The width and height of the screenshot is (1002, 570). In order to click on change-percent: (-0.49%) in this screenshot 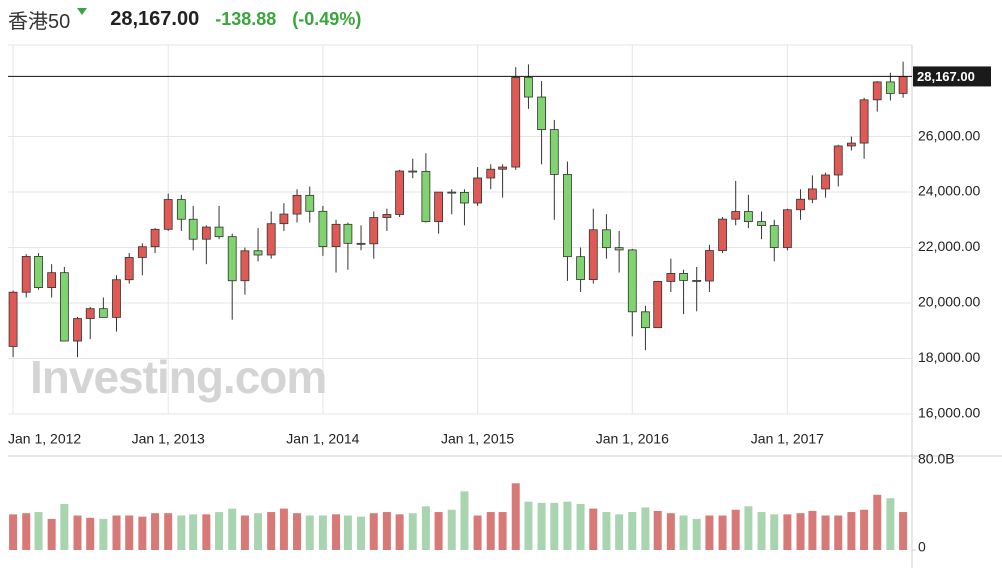, I will do `click(327, 18)`.